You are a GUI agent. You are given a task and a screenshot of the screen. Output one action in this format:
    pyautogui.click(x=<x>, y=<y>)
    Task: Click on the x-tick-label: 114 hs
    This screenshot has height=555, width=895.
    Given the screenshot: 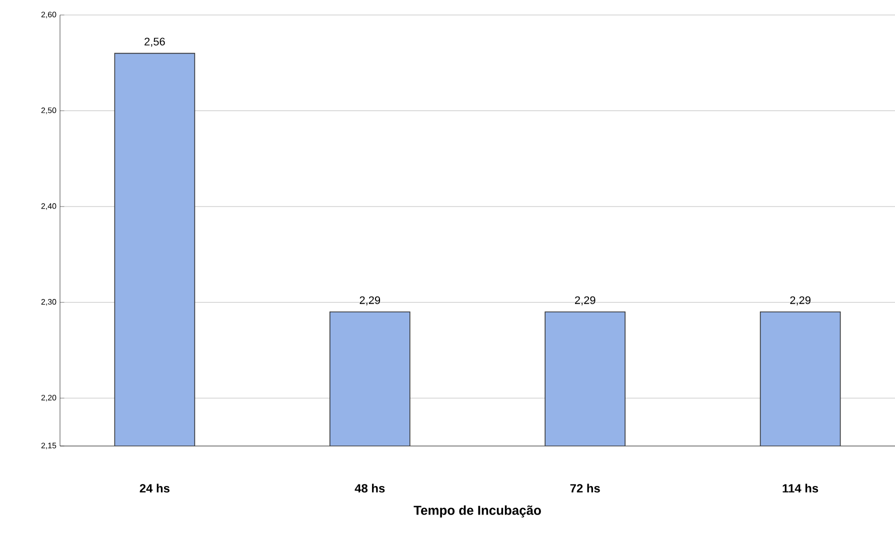 What is the action you would take?
    pyautogui.click(x=800, y=488)
    